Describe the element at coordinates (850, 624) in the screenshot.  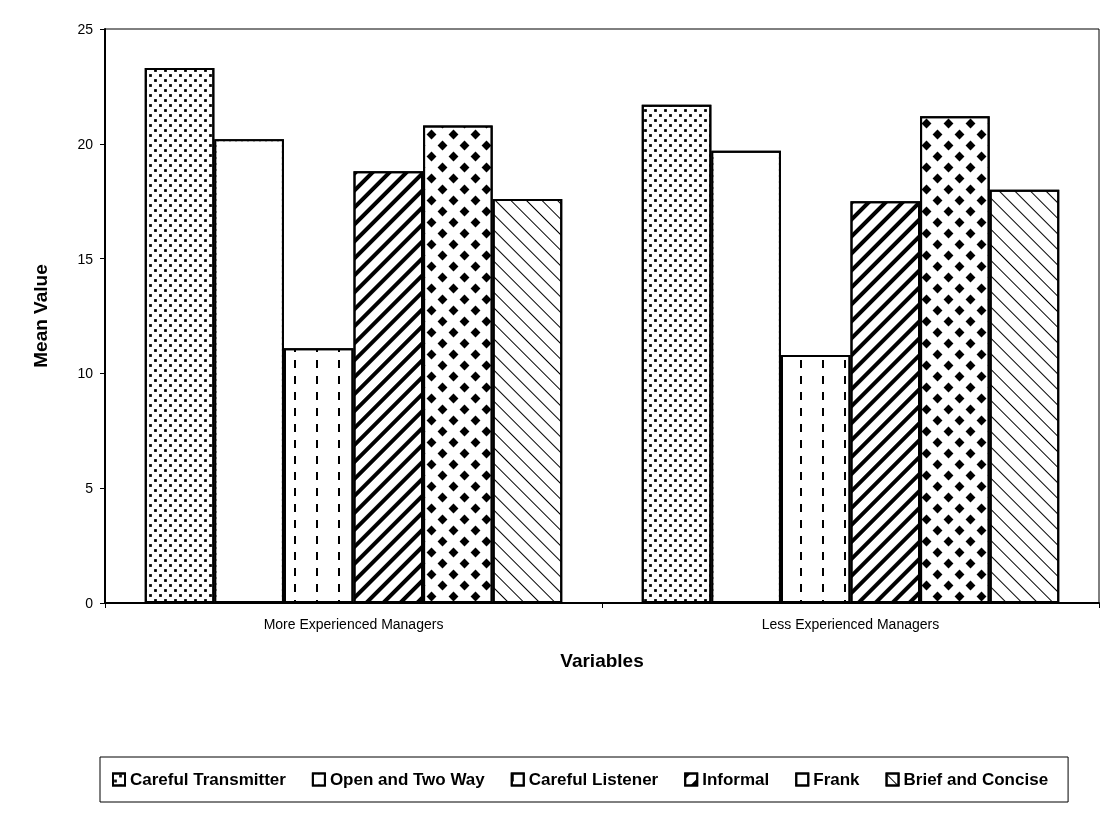
I see `x-tick-label: Less Experienced Managers` at that location.